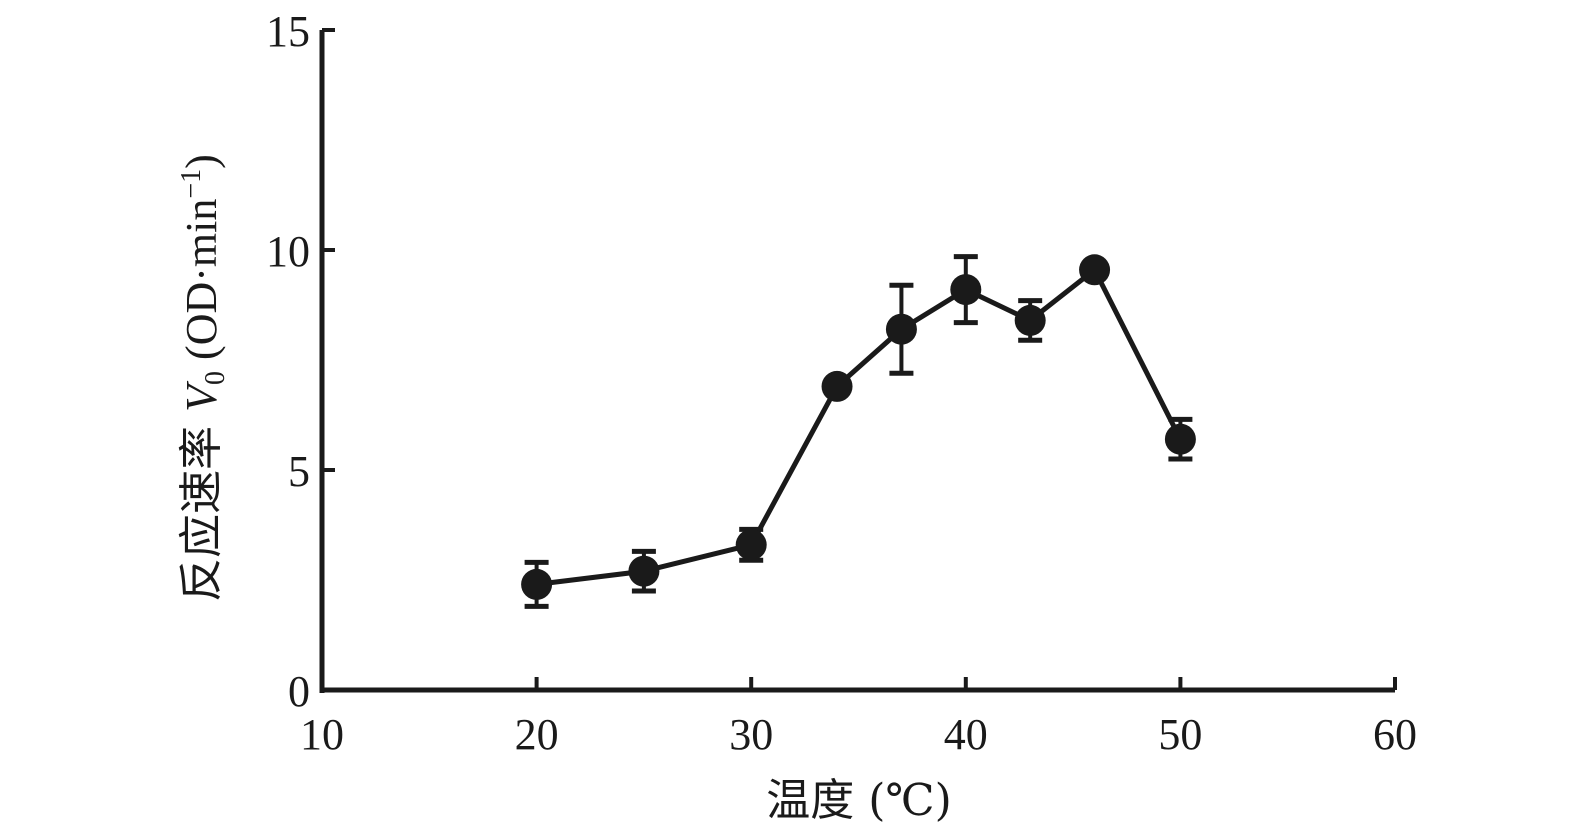 This screenshot has height=836, width=1575. Describe the element at coordinates (537, 734) in the screenshot. I see `x-tick-label: 20` at that location.